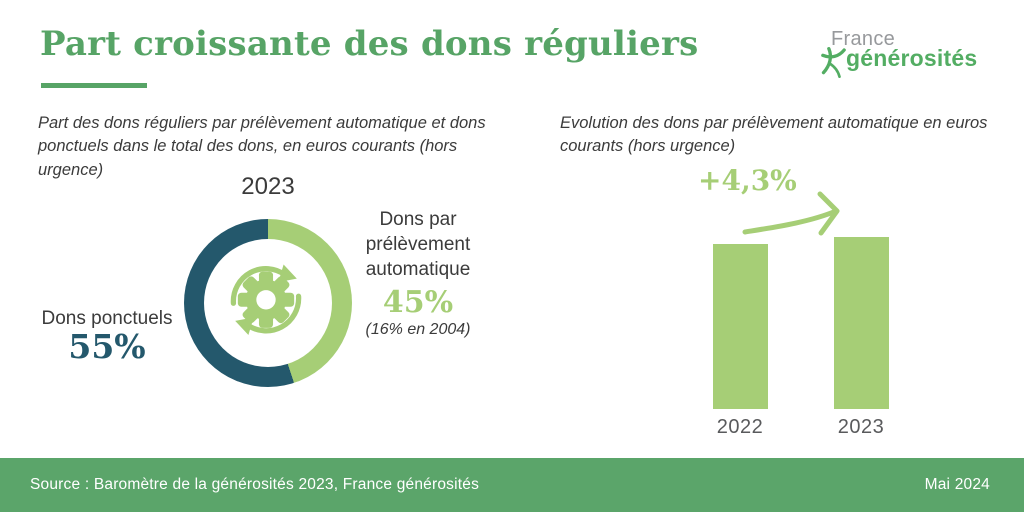  Describe the element at coordinates (861, 323) in the screenshot. I see `bar-2023` at that location.